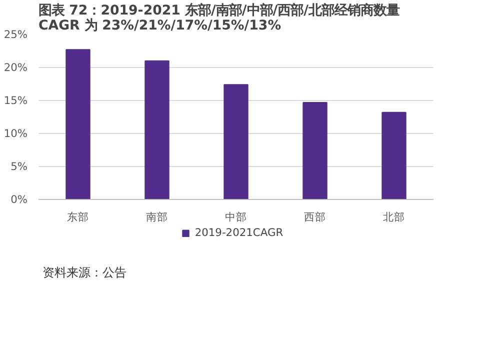 This screenshot has height=342, width=479. What do you see at coordinates (16, 100) in the screenshot?
I see `y-tick-label: 15%` at bounding box center [16, 100].